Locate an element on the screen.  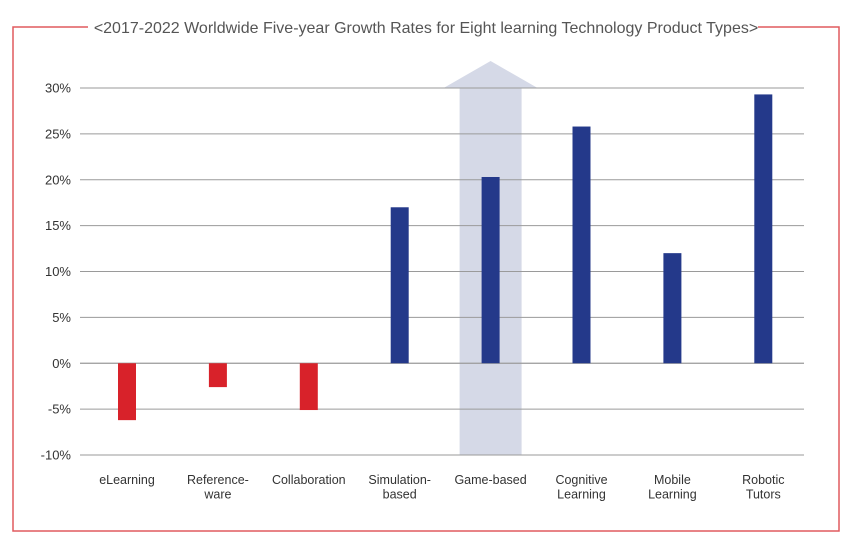
x-tick-label: Simulation-based is located at coordinates (399, 487).